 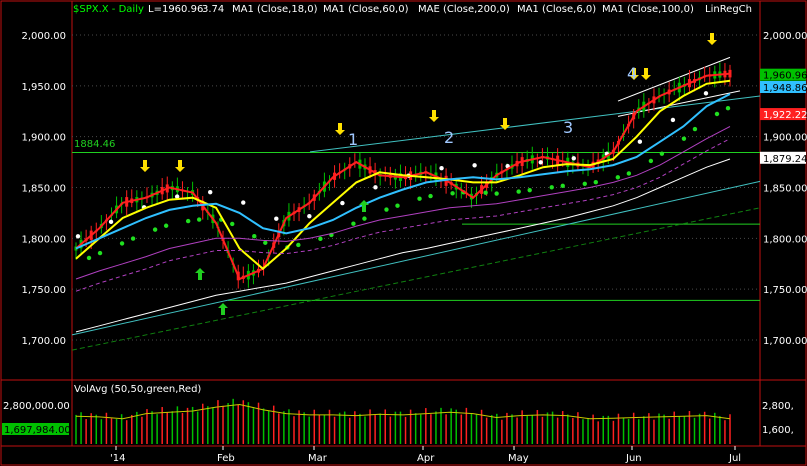 What do you see at coordinates (648, 9) in the screenshot?
I see `study-ma100: MA1 (Close,100,0)` at bounding box center [648, 9].